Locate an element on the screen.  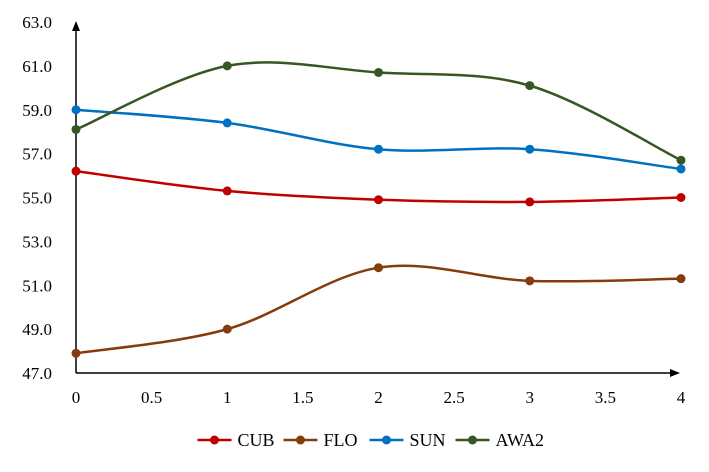
x-tick-label: 1.5 is located at coordinates (302, 397).